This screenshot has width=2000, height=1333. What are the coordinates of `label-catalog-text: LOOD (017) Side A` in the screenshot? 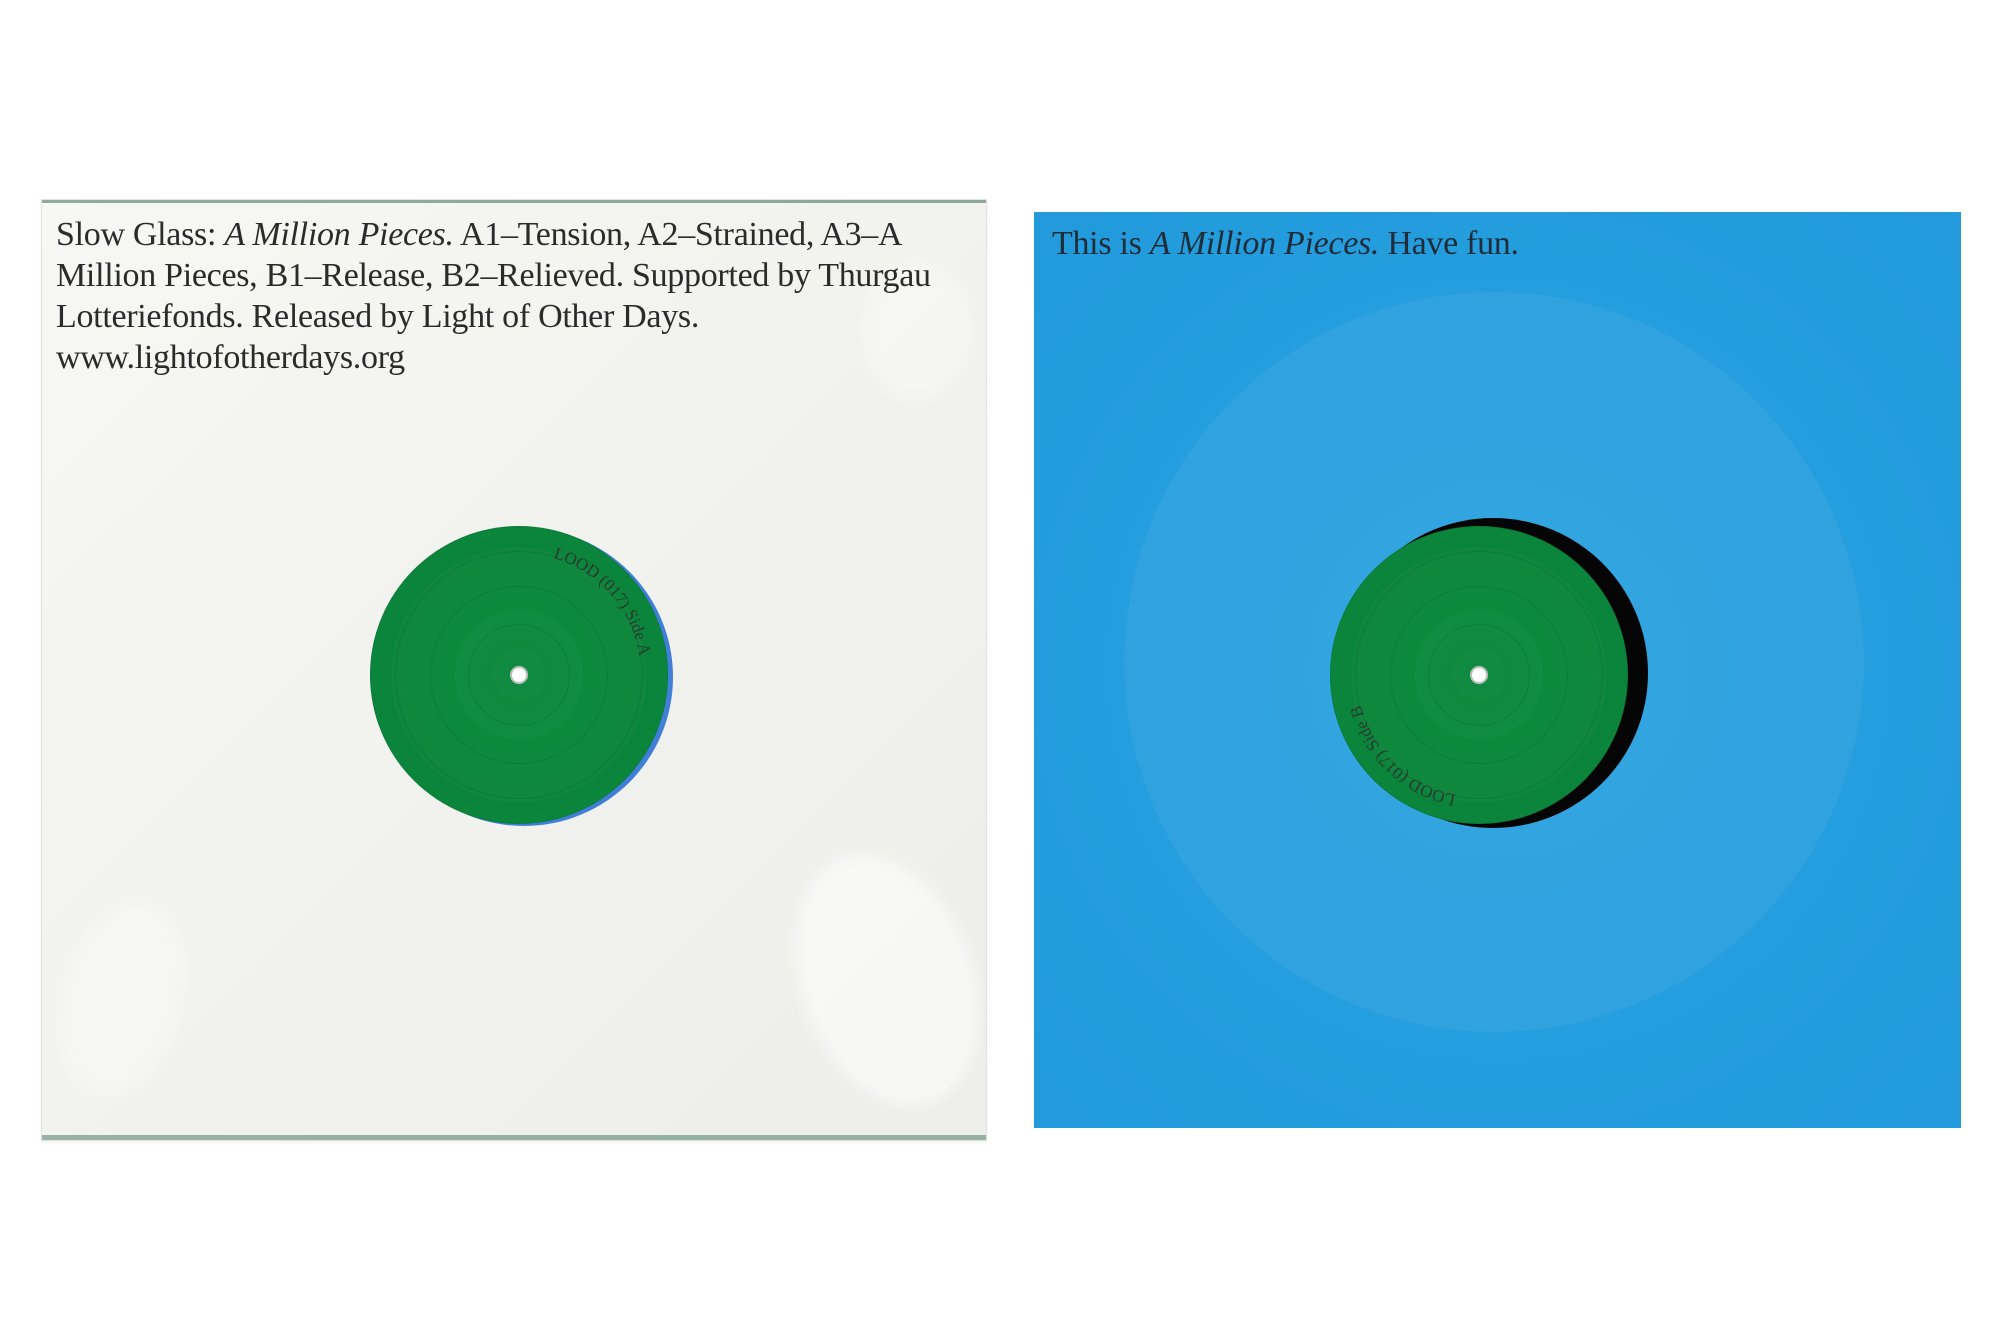 It's located at (603, 601).